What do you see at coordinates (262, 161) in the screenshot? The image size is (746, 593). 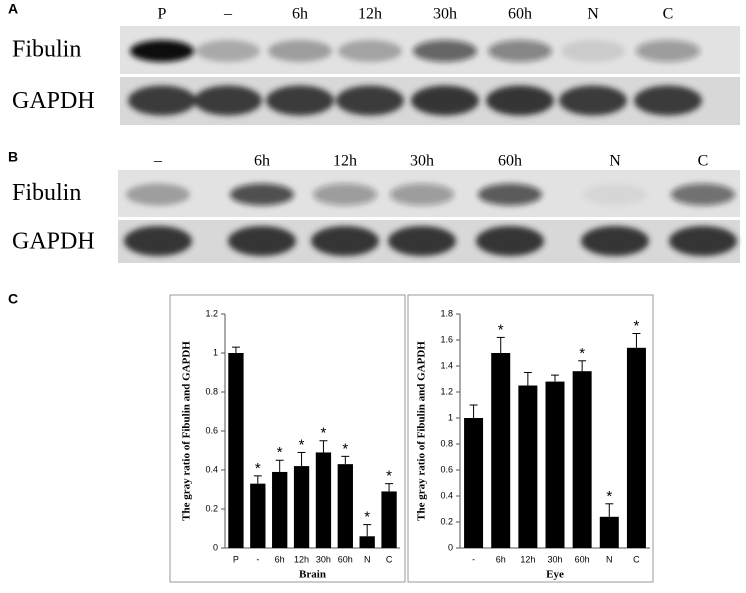 I see `lane-label: 6h` at bounding box center [262, 161].